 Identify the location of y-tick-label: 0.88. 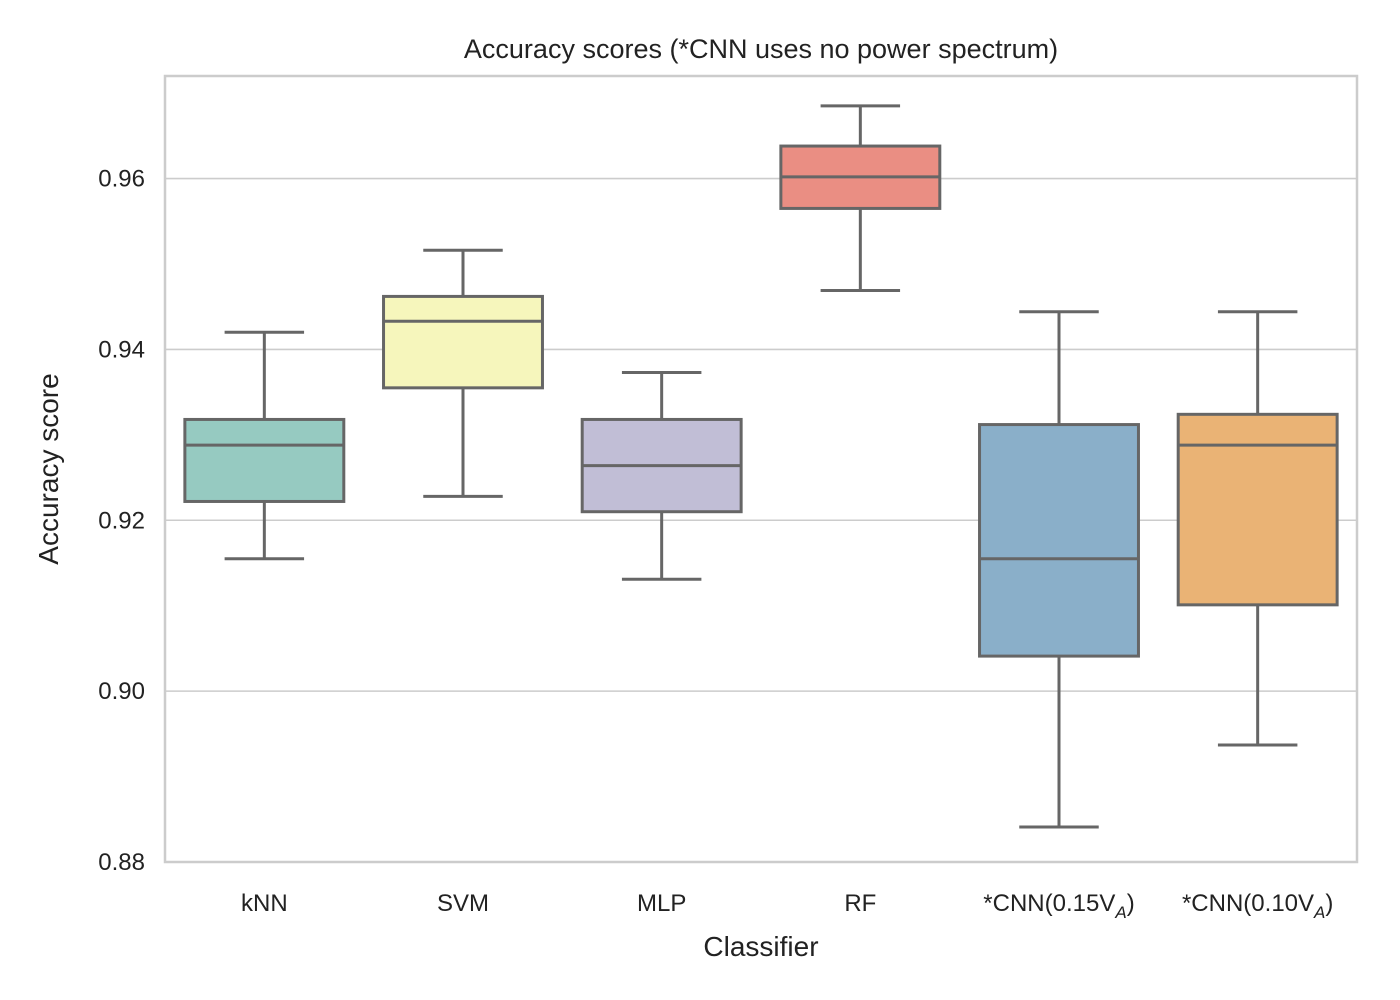
(121, 862).